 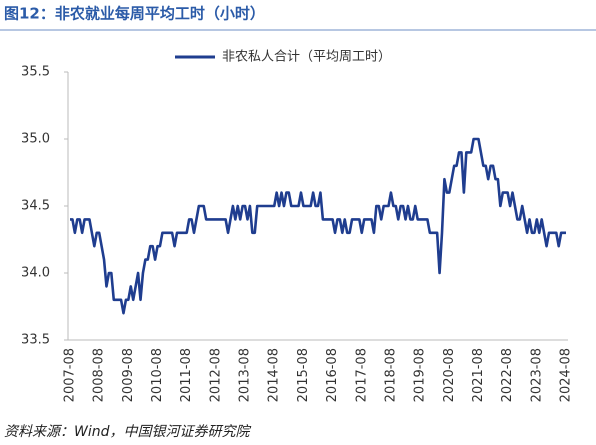 I want to click on x-tick-label: 2015-08, so click(x=303, y=375).